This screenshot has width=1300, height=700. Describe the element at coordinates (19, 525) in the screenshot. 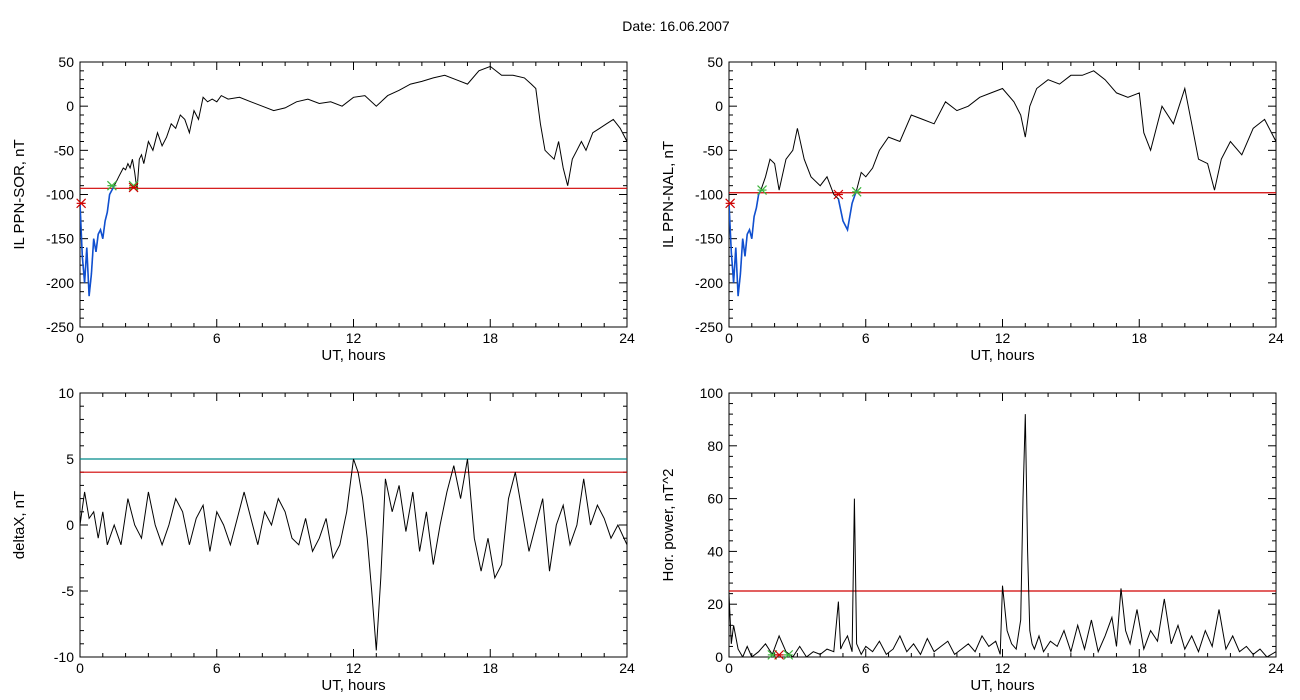

I see `y-axis-label: deltaX, nT` at that location.